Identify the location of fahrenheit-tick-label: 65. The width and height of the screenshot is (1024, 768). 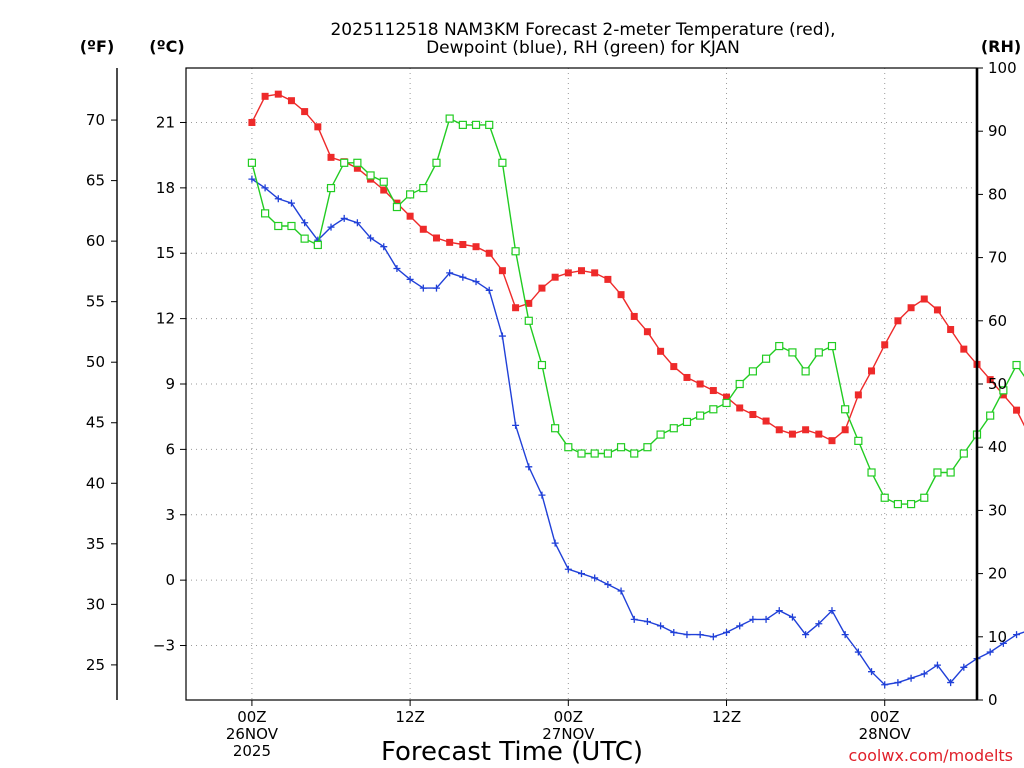
(95, 181).